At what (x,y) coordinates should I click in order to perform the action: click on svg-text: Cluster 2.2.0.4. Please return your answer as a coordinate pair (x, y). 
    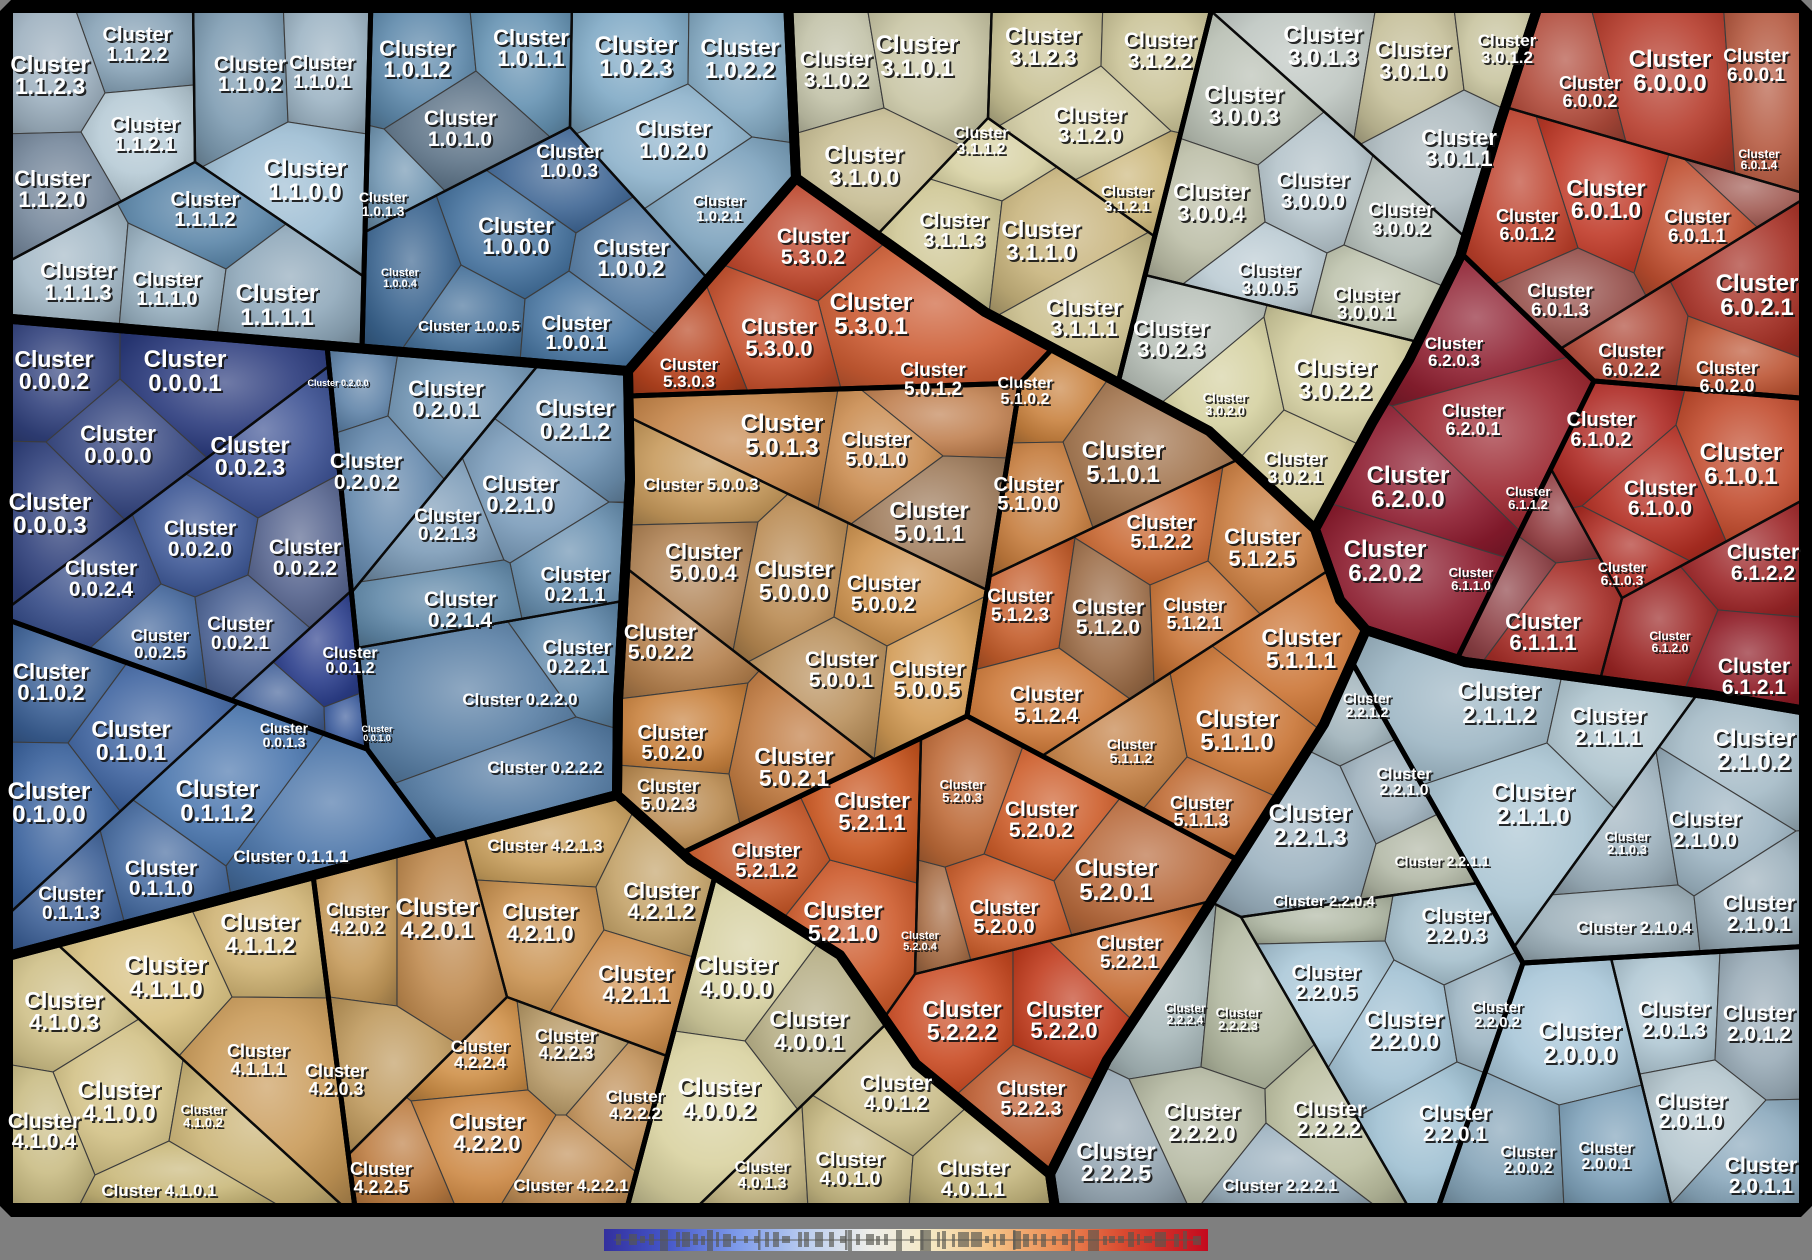
    Looking at the image, I should click on (1324, 901).